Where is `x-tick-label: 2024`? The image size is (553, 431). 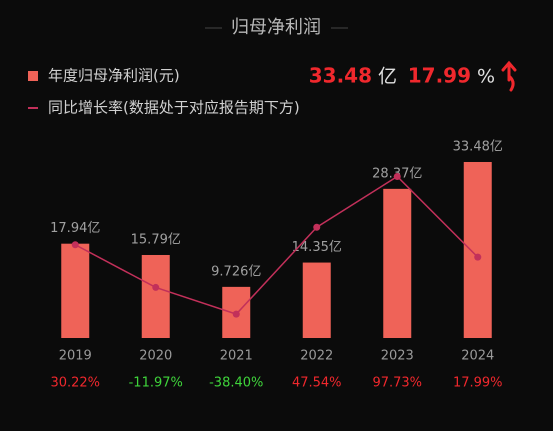
x-tick-label: 2024 is located at coordinates (477, 356).